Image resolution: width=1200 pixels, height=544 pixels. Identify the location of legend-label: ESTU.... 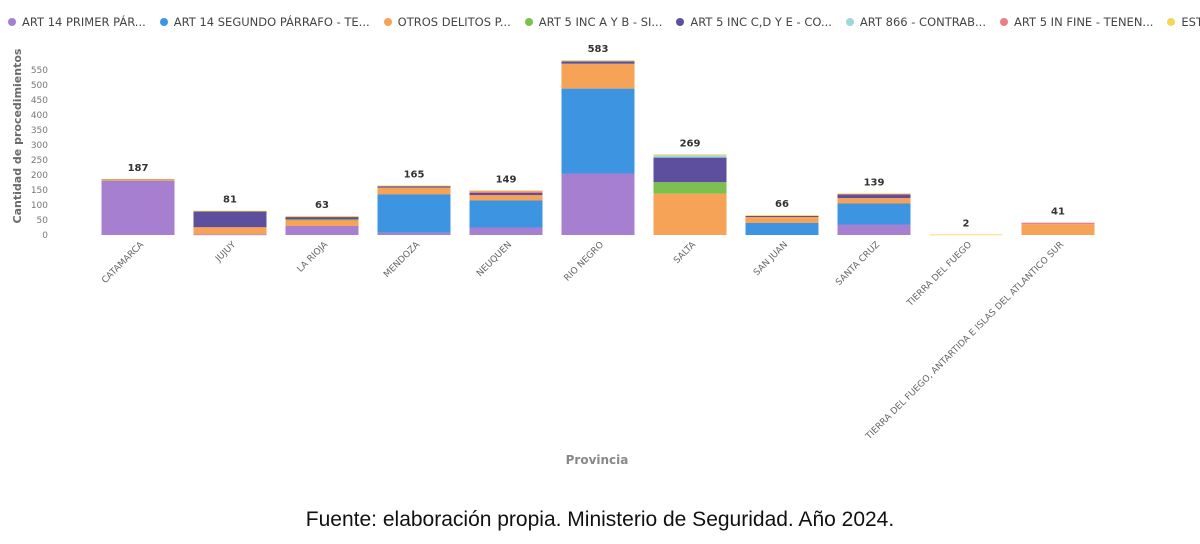
(1190, 22).